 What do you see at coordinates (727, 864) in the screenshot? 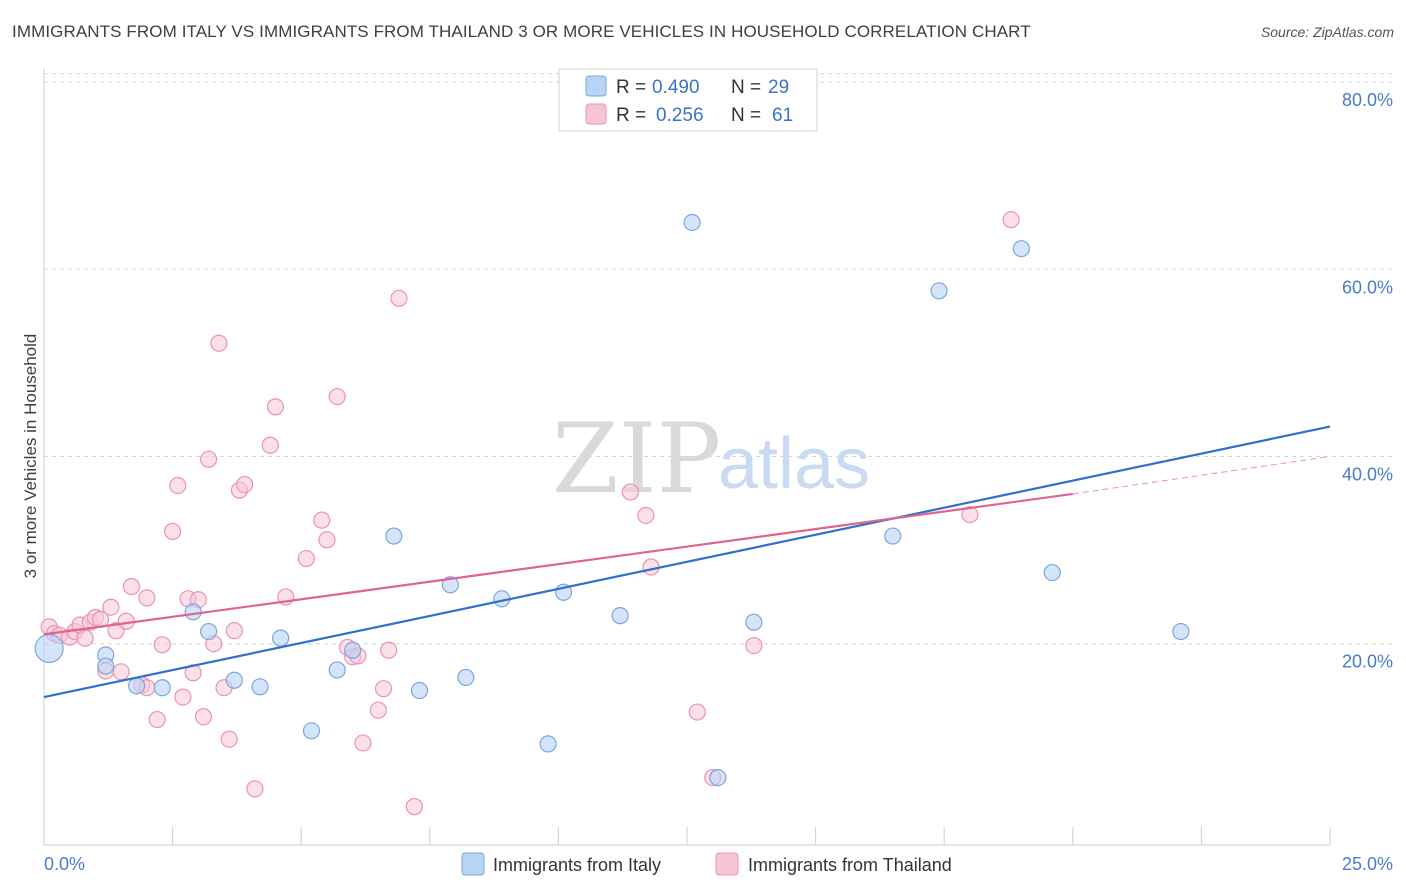
I see `bottom-legend-thailand-swatch` at bounding box center [727, 864].